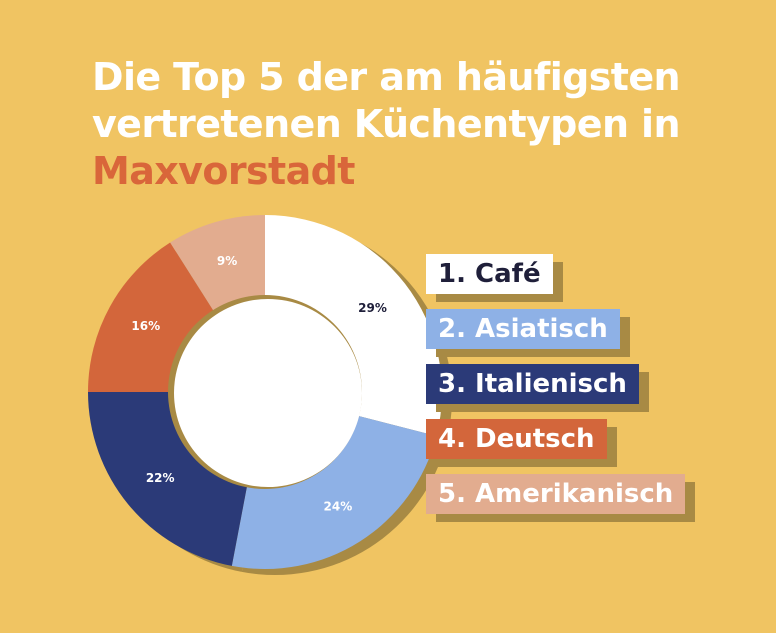 The image size is (776, 633). What do you see at coordinates (516, 439) in the screenshot?
I see `legend-item-deutsch: 4. Deutsch` at bounding box center [516, 439].